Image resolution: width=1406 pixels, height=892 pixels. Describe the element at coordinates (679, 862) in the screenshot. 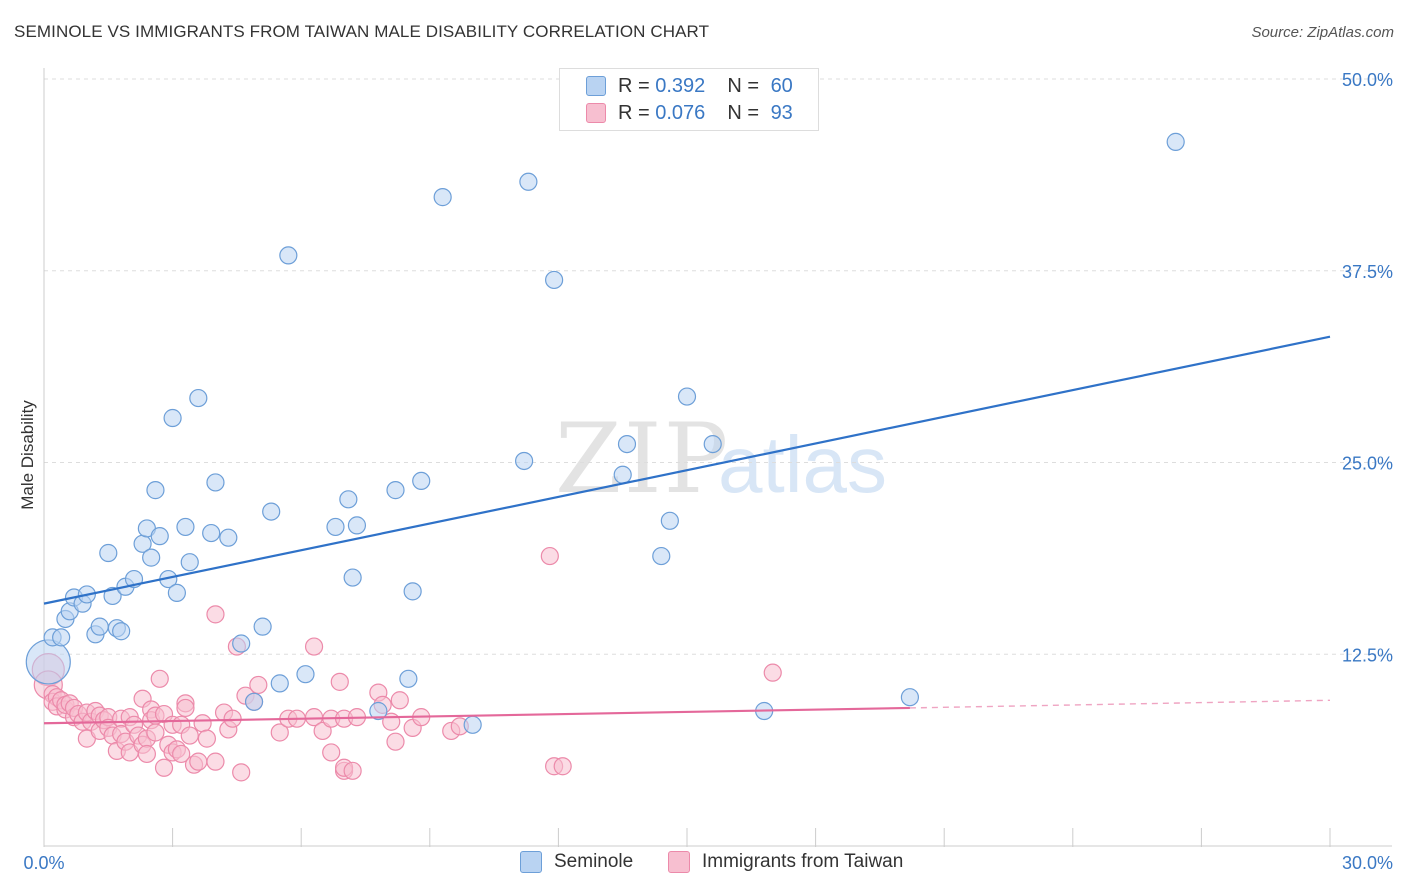

I see `legend-bottom-swatch-taiwan` at that location.